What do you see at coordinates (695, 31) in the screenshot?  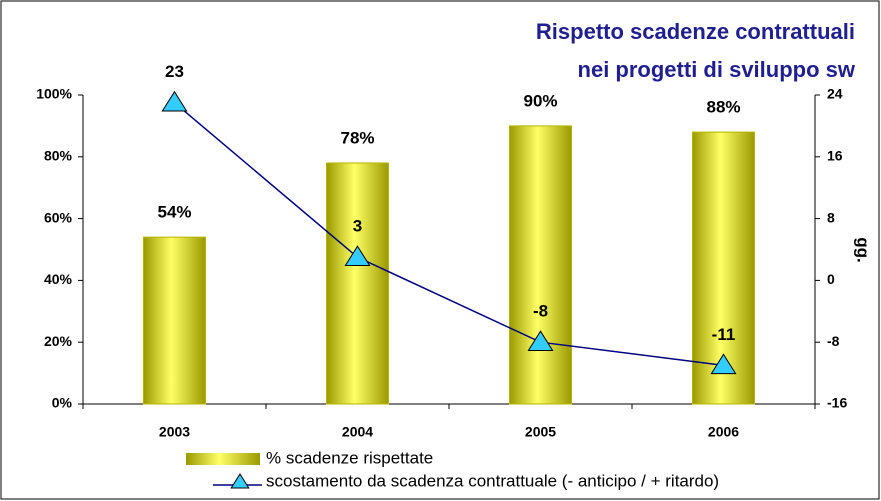 I see `chart-title: Rispetto scadenze contrattuali` at bounding box center [695, 31].